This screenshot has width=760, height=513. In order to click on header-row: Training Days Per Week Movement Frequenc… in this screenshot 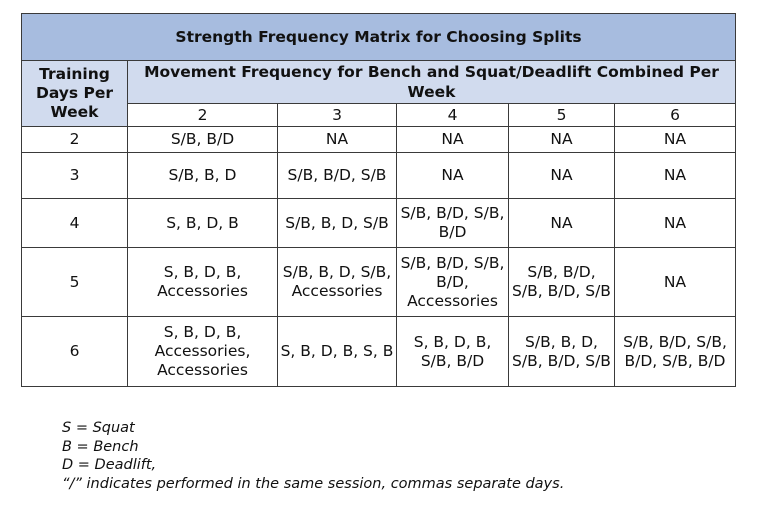, I will do `click(378, 93)`.